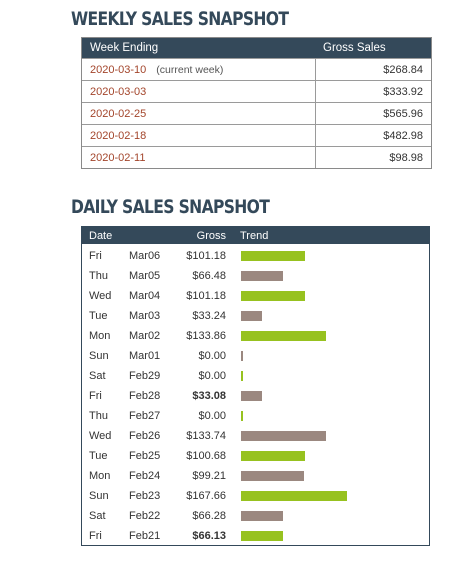  What do you see at coordinates (145, 436) in the screenshot?
I see `date-cell: Feb26` at bounding box center [145, 436].